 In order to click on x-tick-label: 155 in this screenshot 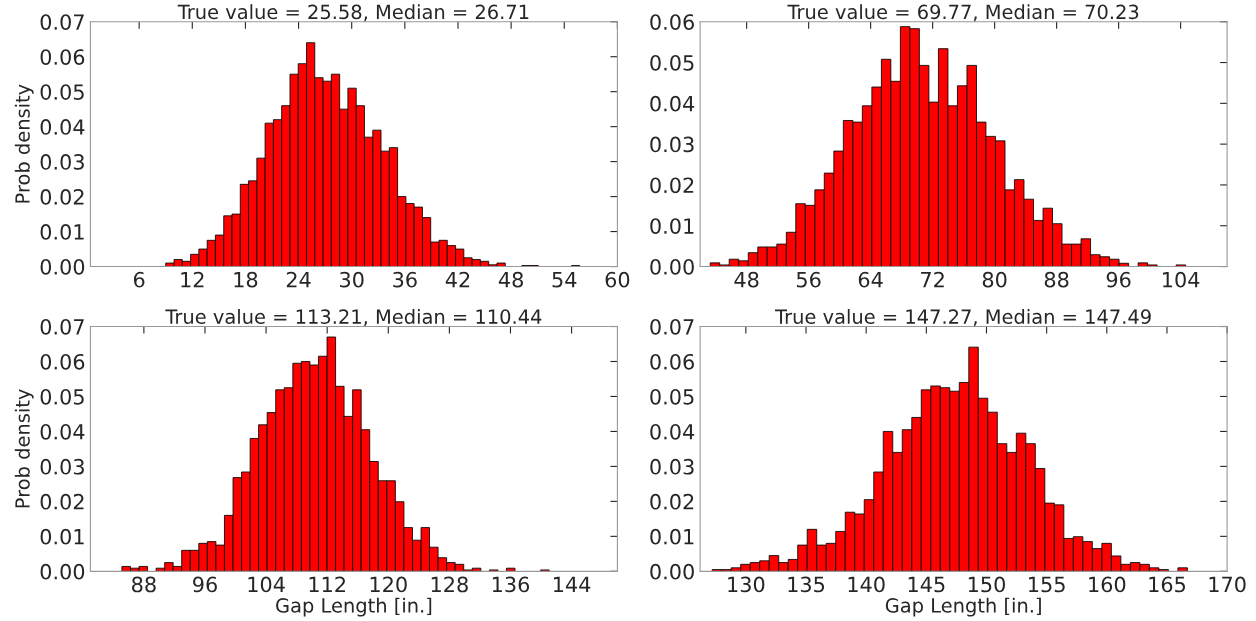, I will do `click(1047, 584)`.